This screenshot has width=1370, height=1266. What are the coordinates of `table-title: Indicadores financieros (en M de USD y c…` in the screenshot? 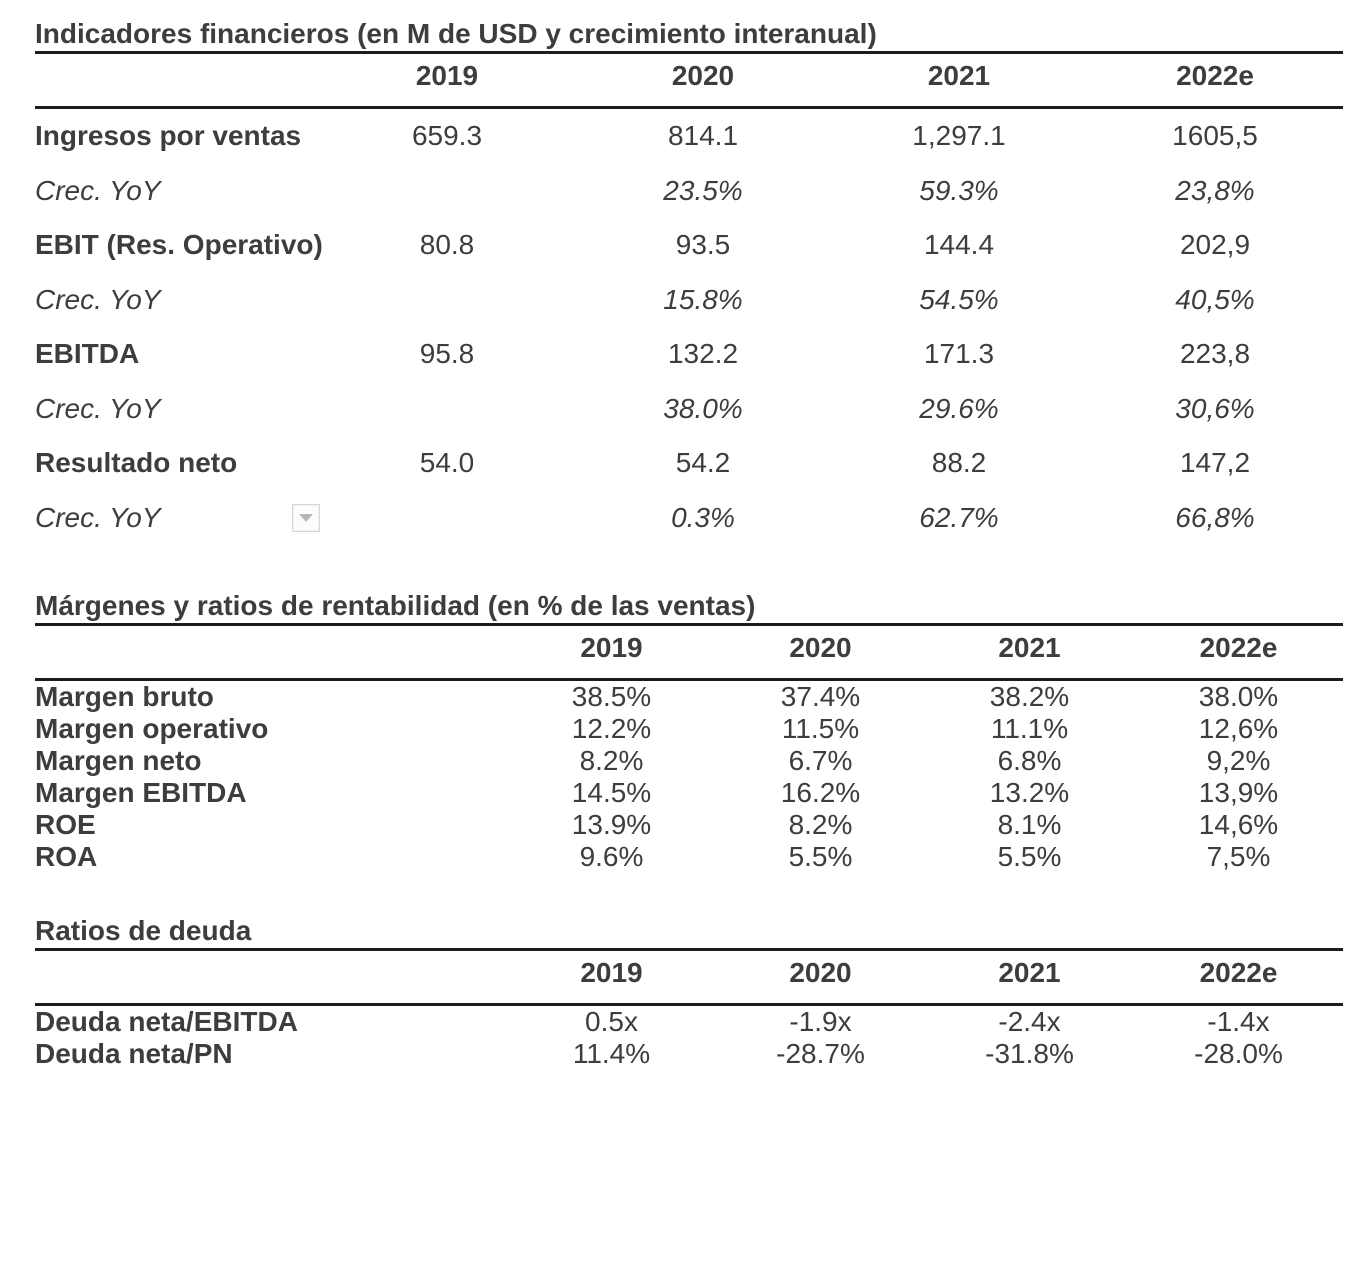 It's located at (689, 37).